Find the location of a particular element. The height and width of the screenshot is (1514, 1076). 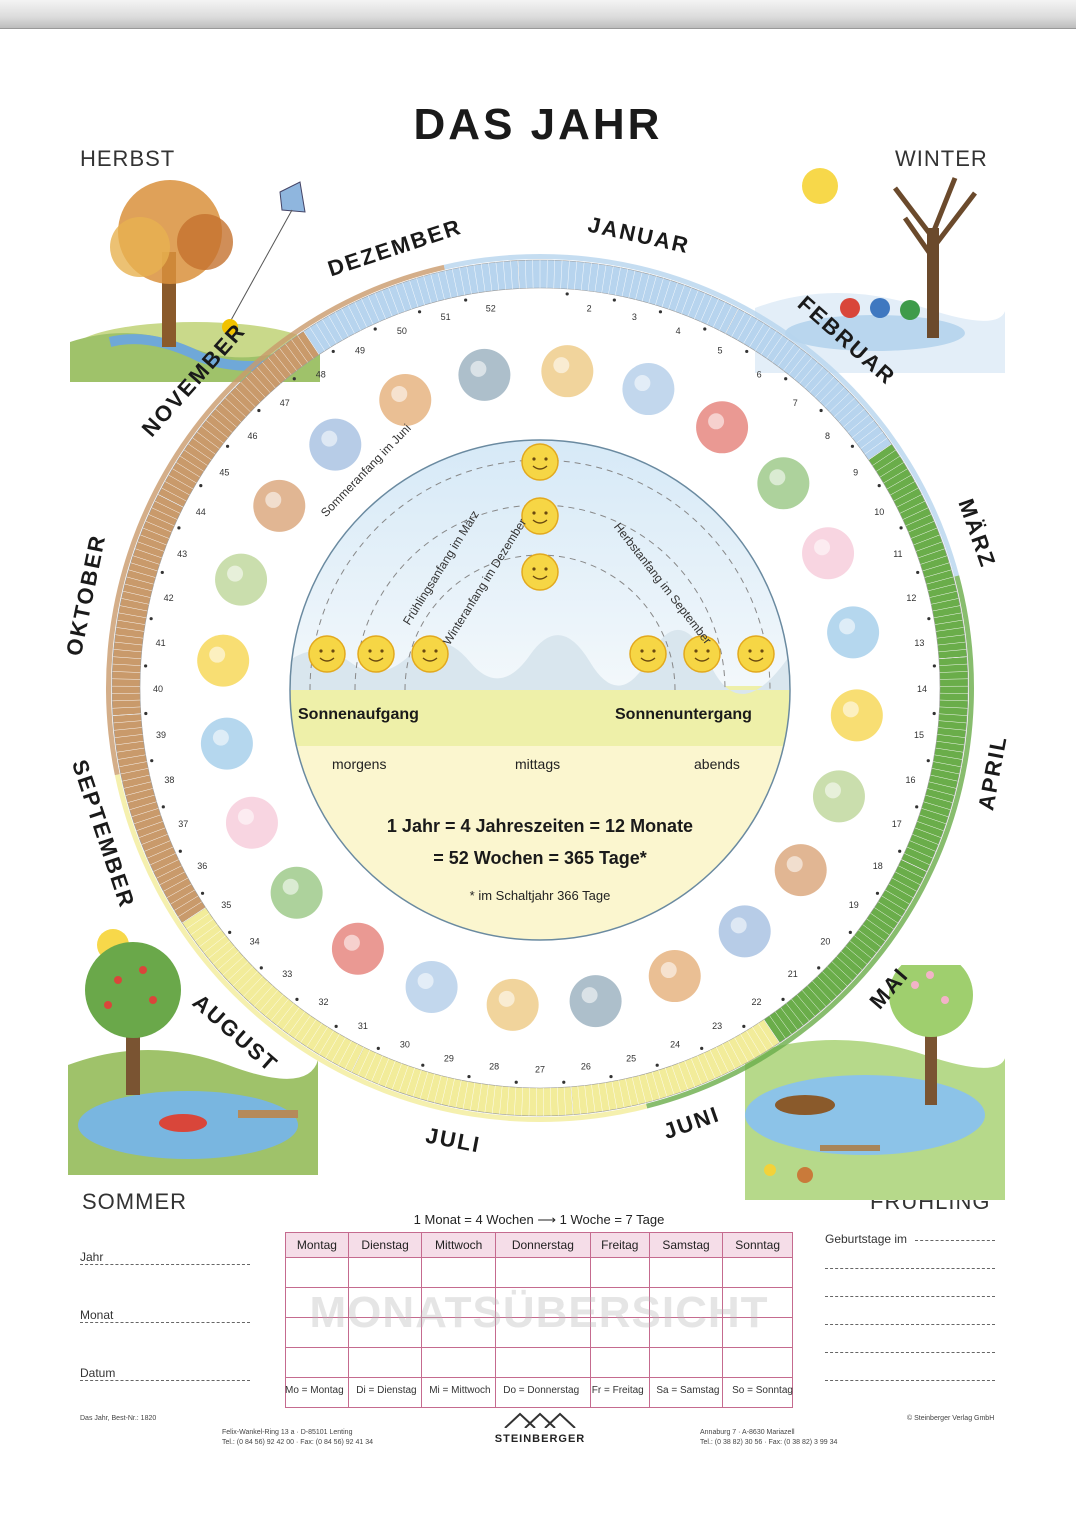

calendar-week-row is located at coordinates (539, 1362).